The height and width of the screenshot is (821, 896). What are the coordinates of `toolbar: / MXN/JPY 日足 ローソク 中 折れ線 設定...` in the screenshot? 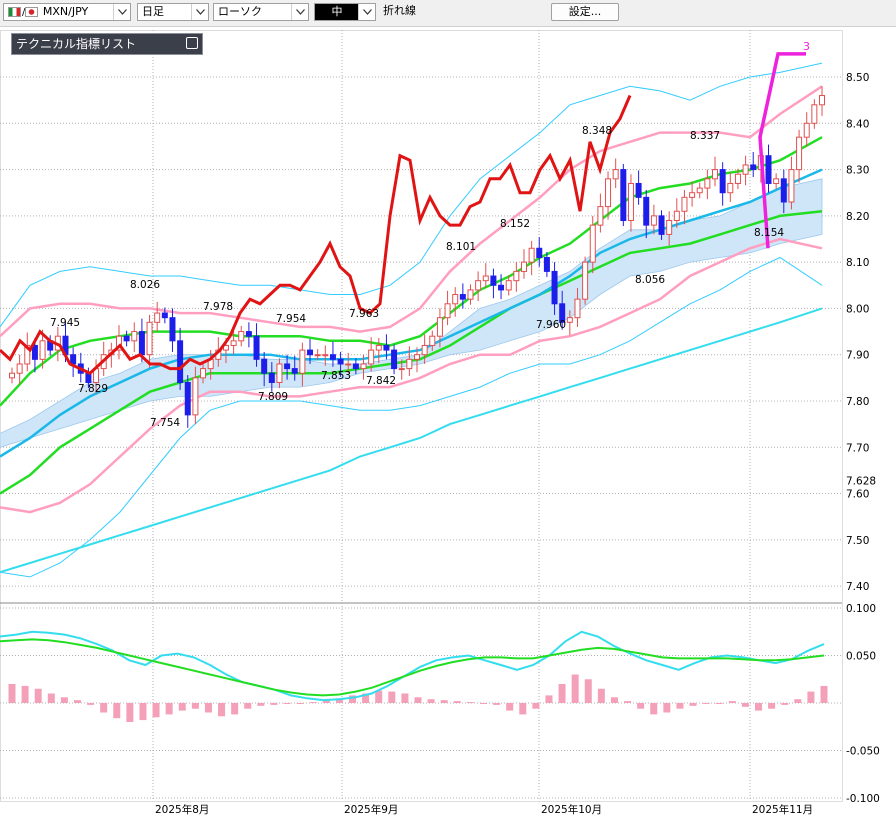 It's located at (448, 13).